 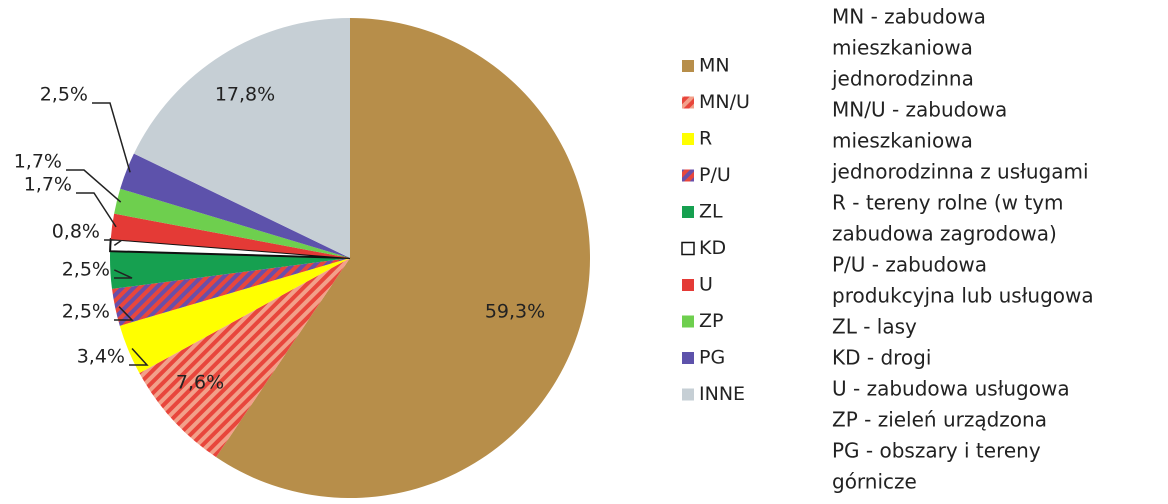 What do you see at coordinates (722, 394) in the screenshot?
I see `legend-label: INNE` at bounding box center [722, 394].